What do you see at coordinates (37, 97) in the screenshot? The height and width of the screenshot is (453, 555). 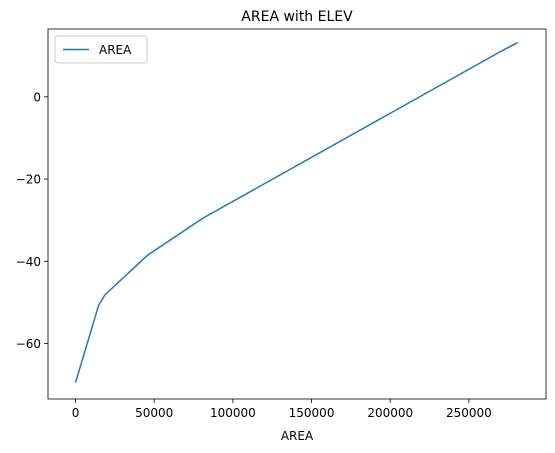 I see `y-tick-label: 0` at bounding box center [37, 97].